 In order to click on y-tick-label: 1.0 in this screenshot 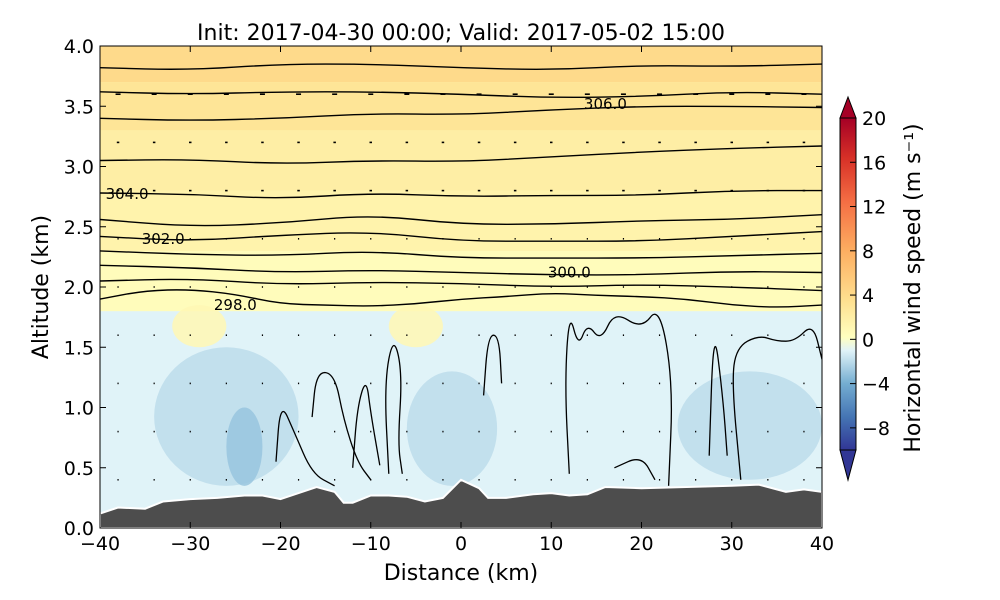, I will do `click(79, 409)`.